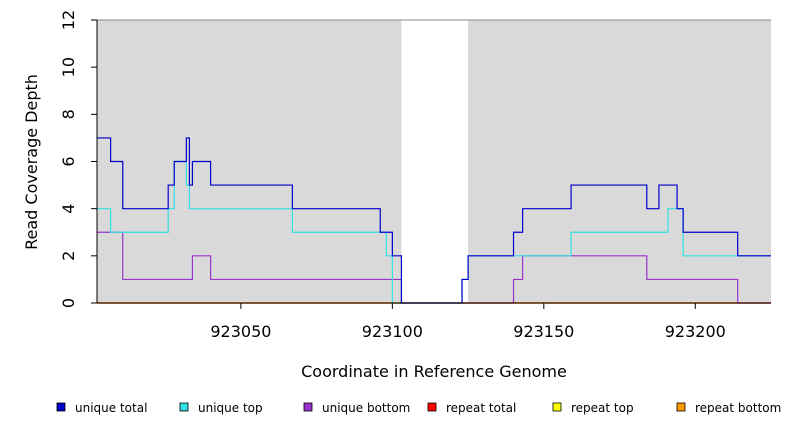  What do you see at coordinates (602, 408) in the screenshot?
I see `legend-label: repeat top` at bounding box center [602, 408].